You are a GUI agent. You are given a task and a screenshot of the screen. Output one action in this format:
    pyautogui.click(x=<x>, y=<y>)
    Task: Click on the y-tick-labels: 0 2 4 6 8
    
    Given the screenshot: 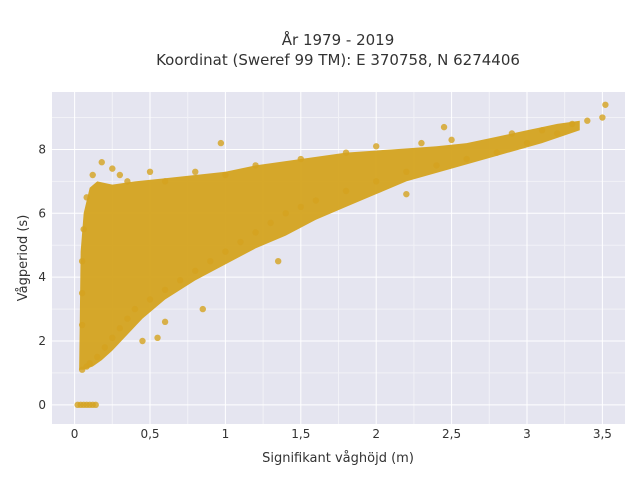 What is the action you would take?
    pyautogui.click(x=42, y=276)
    